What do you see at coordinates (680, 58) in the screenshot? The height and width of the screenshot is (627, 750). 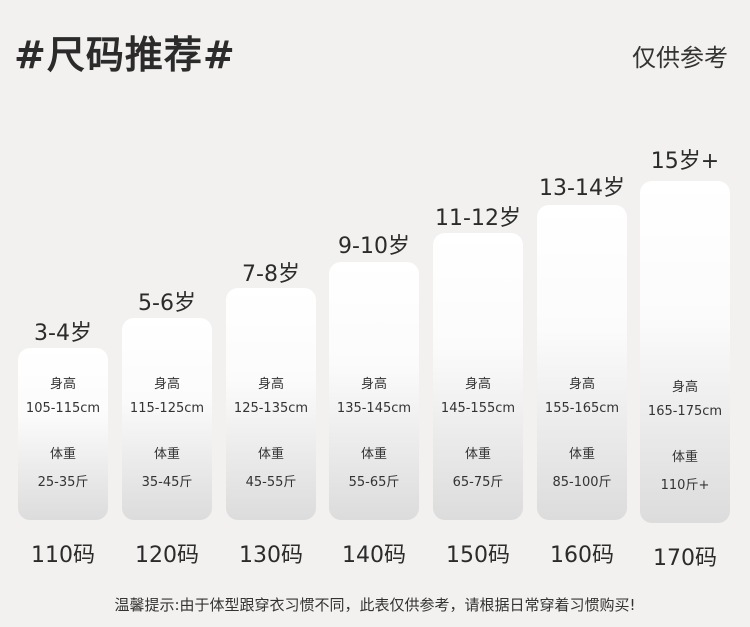 I see `reference-note: 仅供参考` at bounding box center [680, 58].